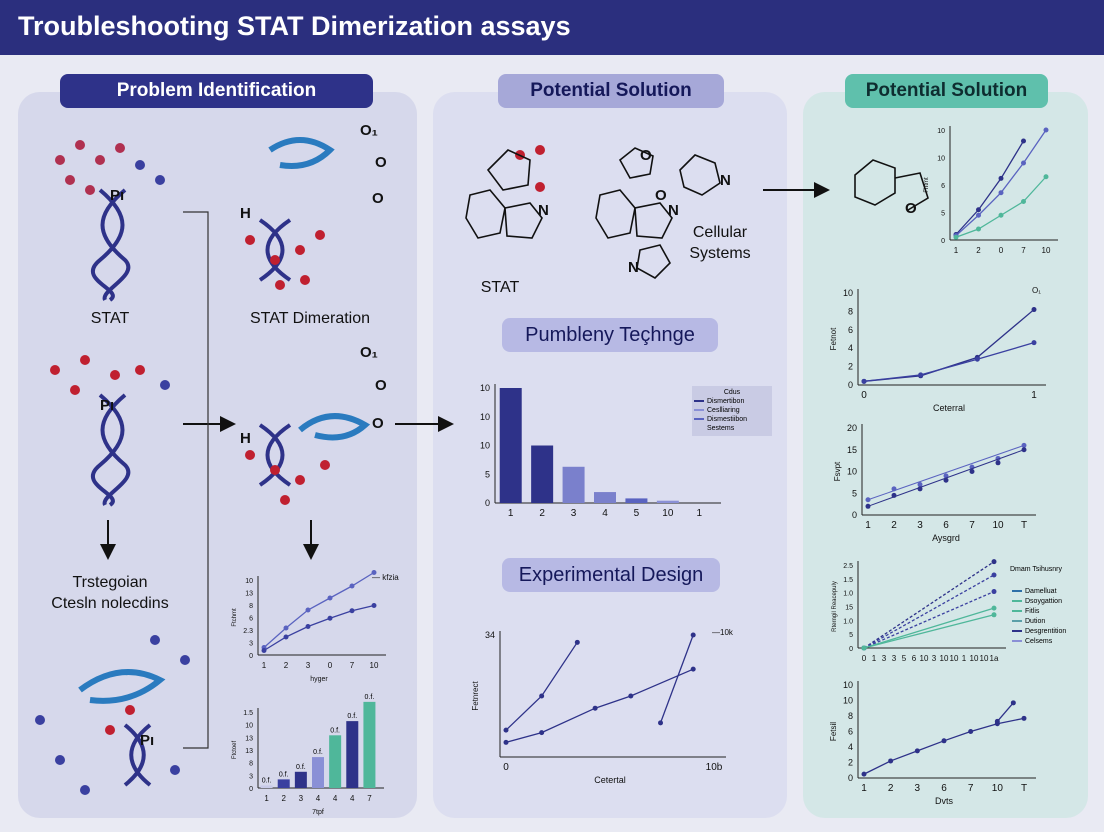 The width and height of the screenshot is (1104, 832). Describe the element at coordinates (352, 798) in the screenshot. I see `x-tick-label: 4` at that location.